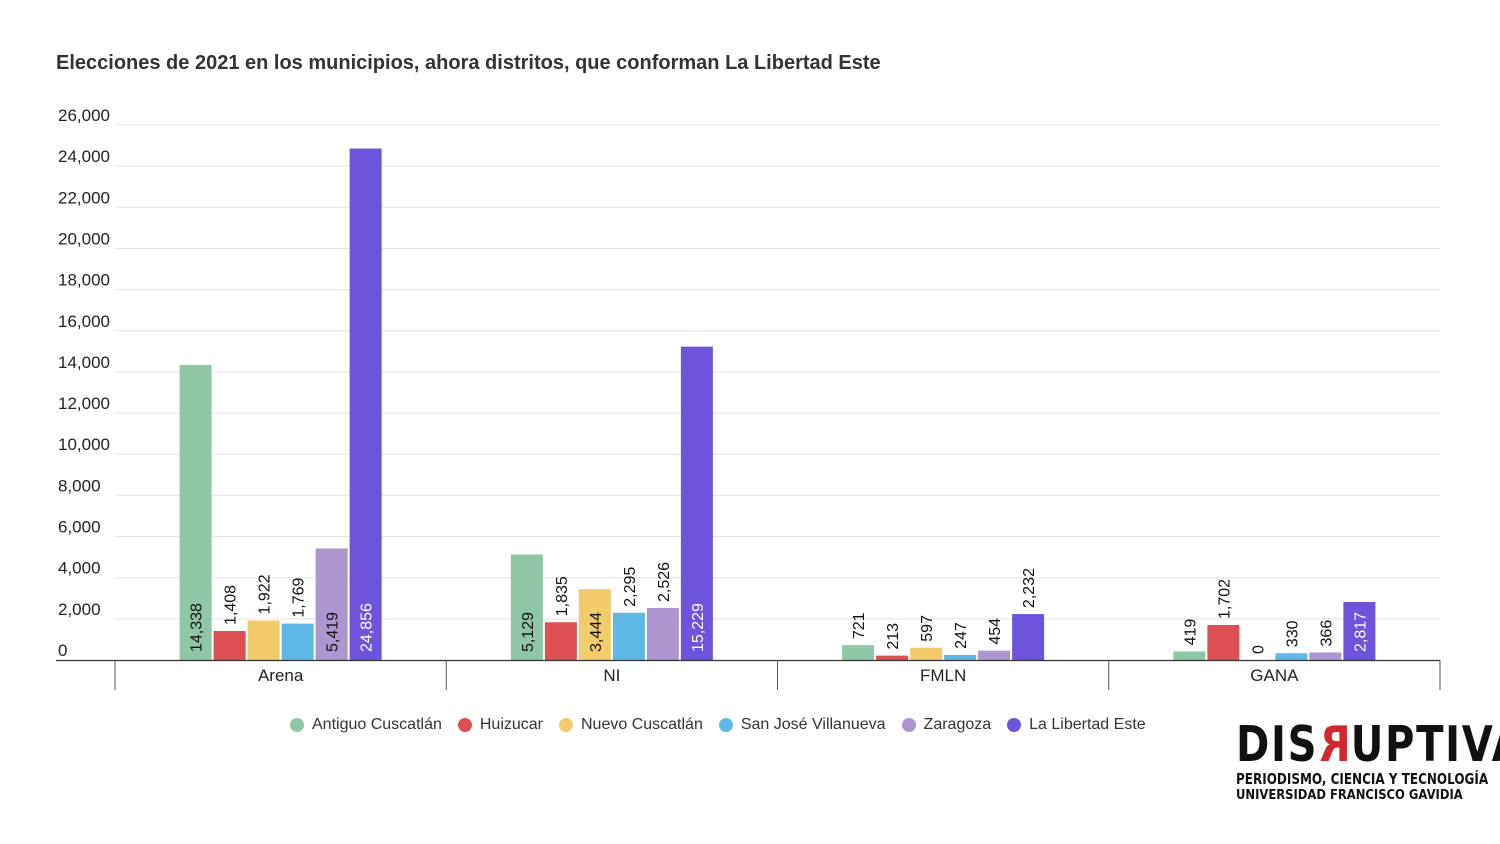  Describe the element at coordinates (62, 650) in the screenshot. I see `y-tick-label: 0` at that location.